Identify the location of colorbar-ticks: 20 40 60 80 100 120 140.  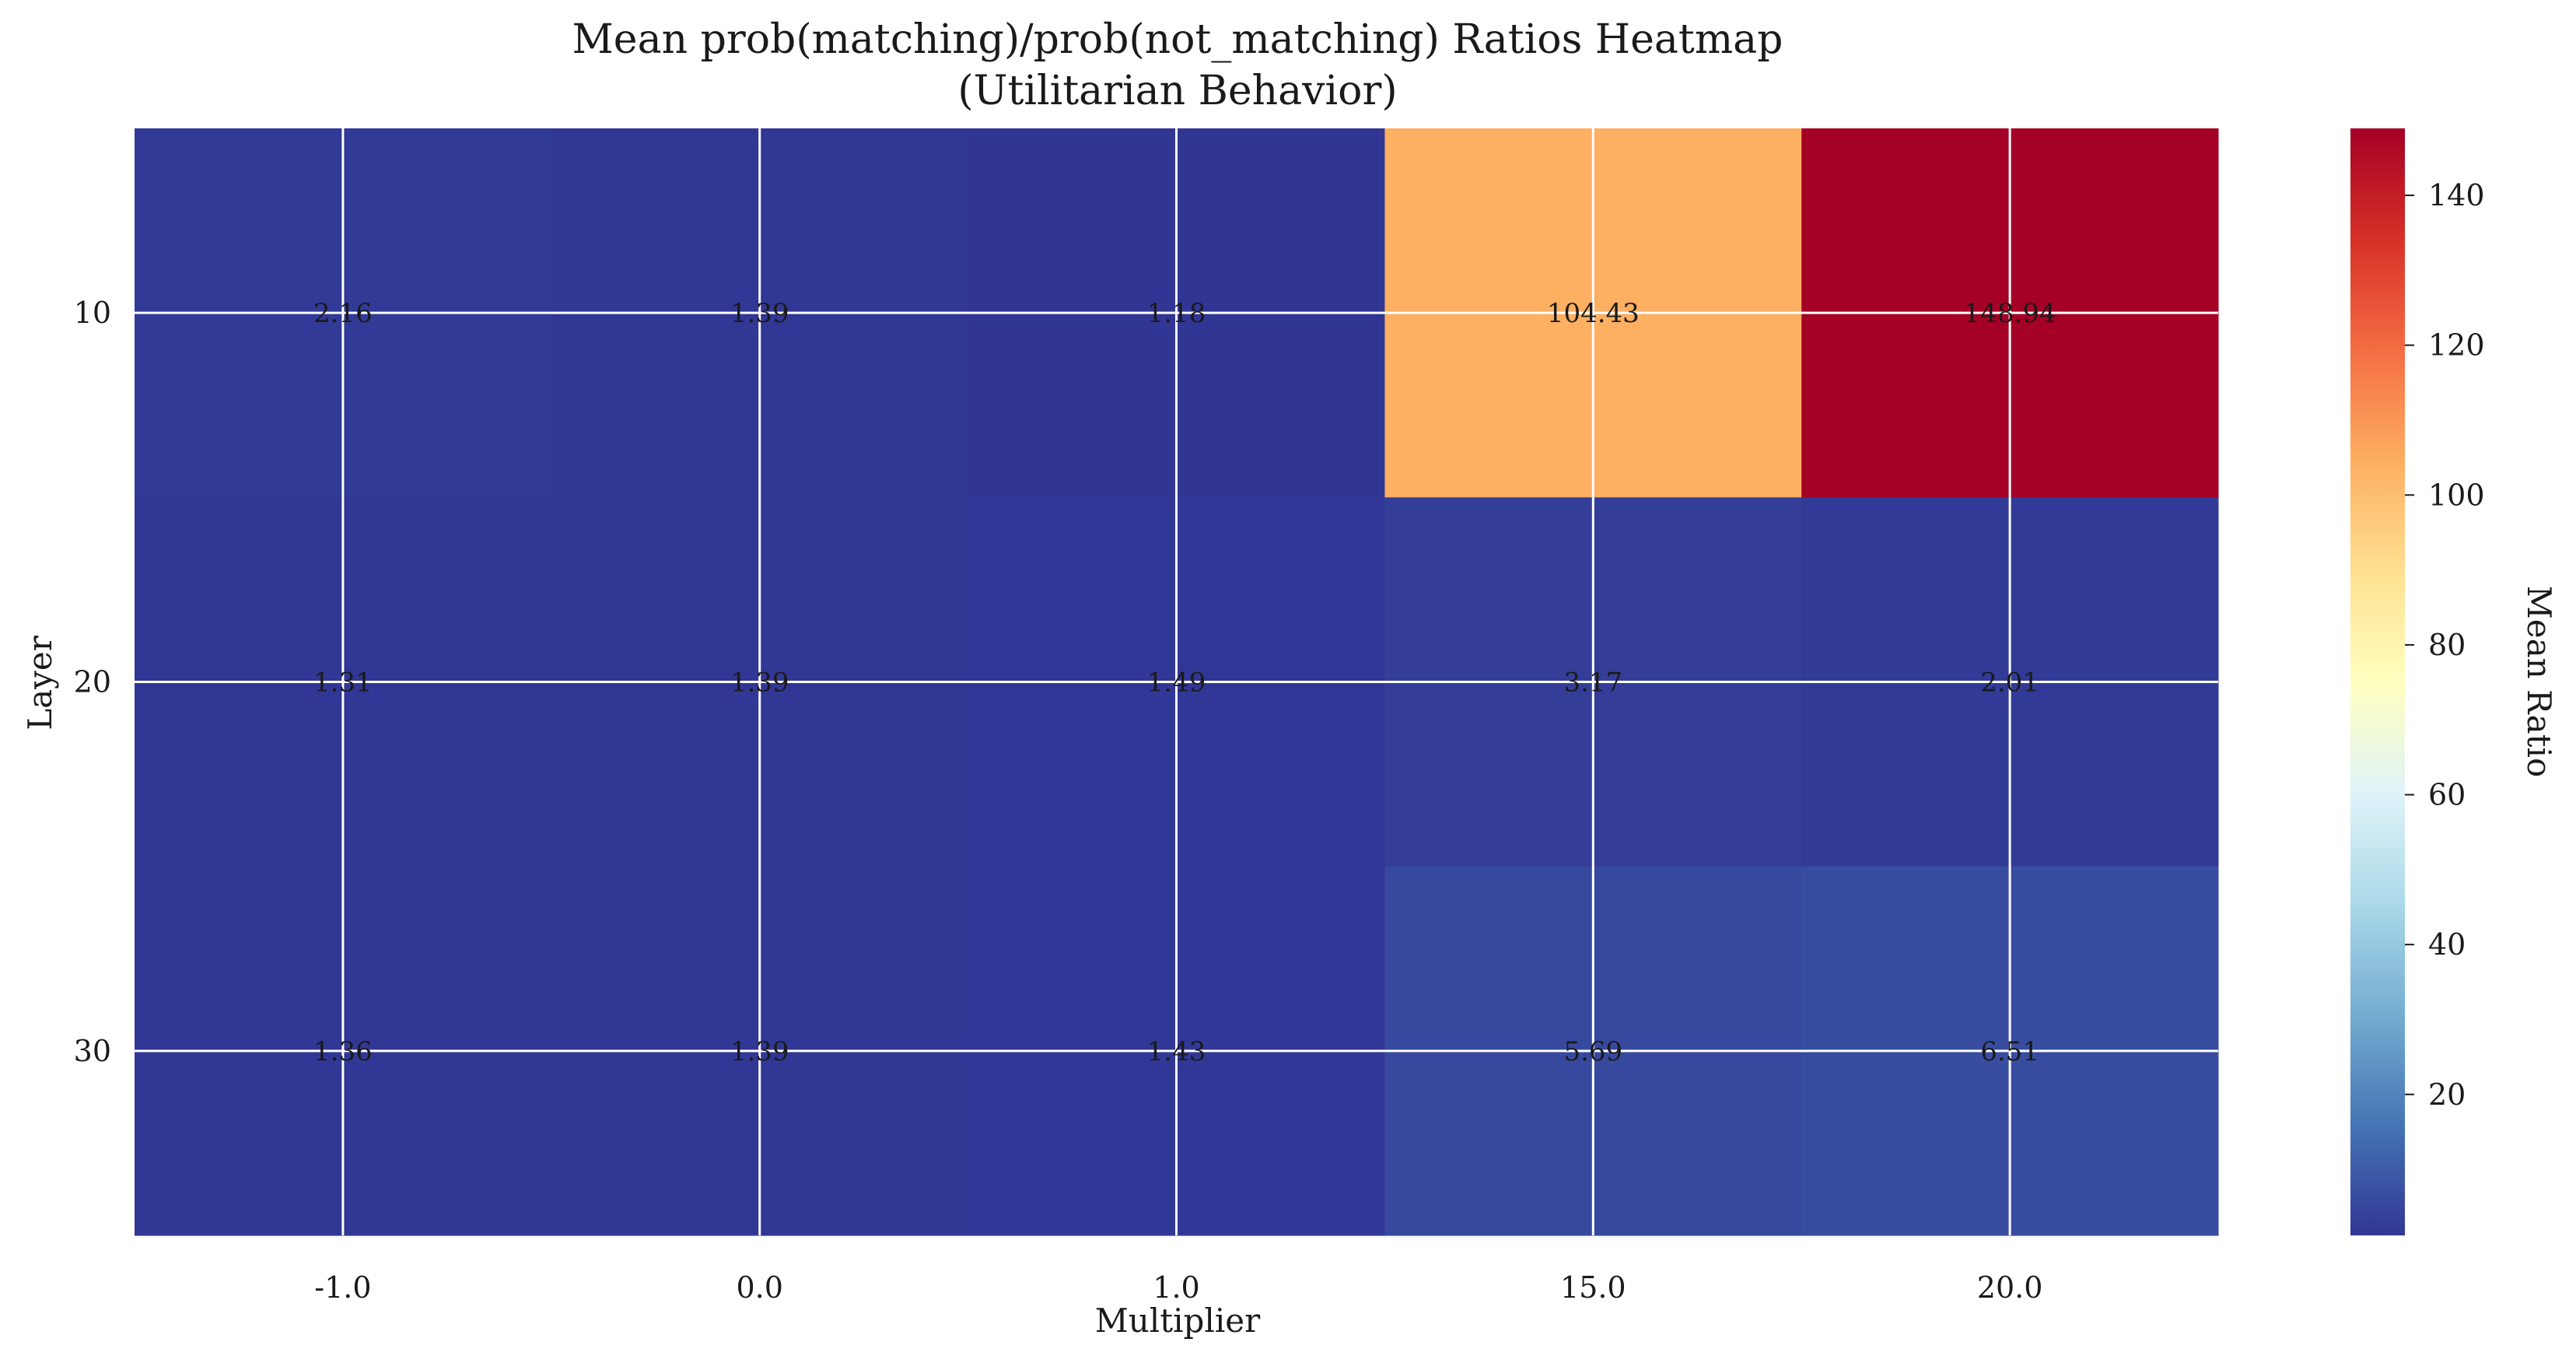
(2445, 645).